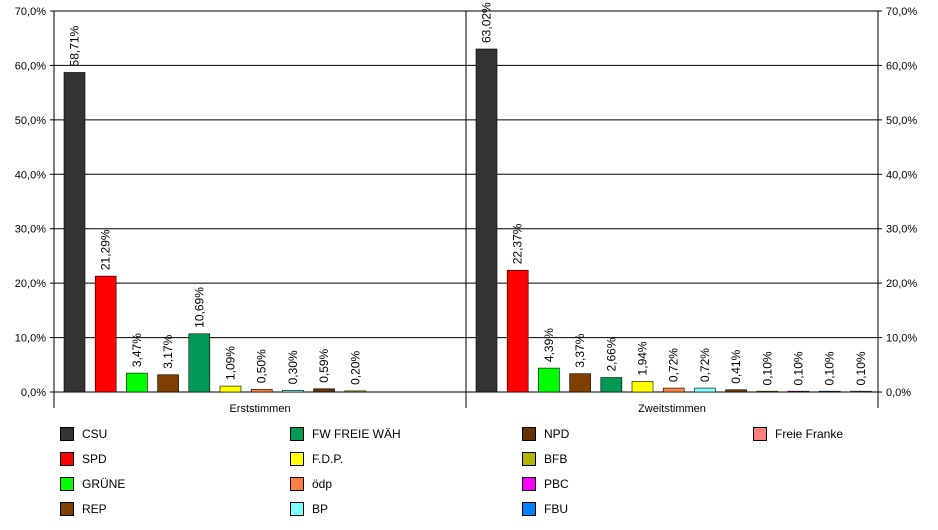 The height and width of the screenshot is (530, 938). I want to click on legend-item: FW FREIE WÄH, so click(345, 434).